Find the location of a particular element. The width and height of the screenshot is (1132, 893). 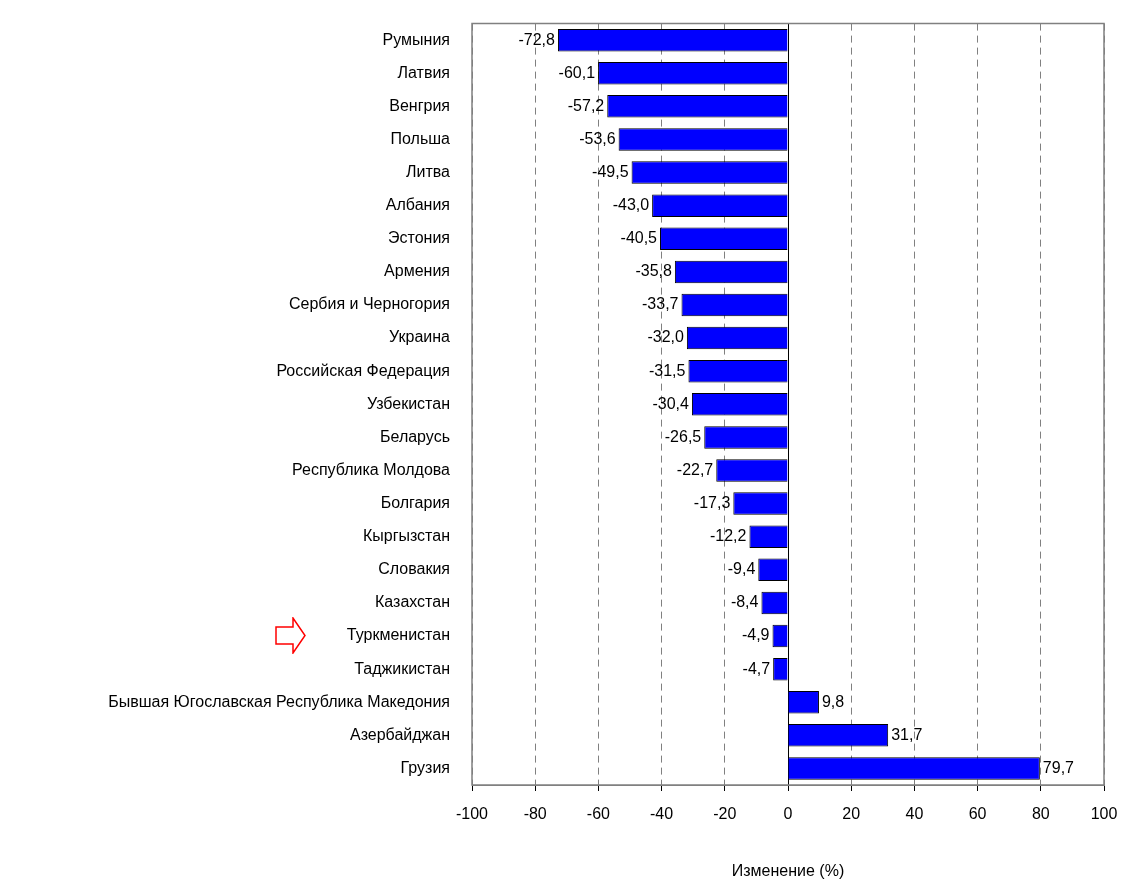

data-label: -57,2 is located at coordinates (586, 105).